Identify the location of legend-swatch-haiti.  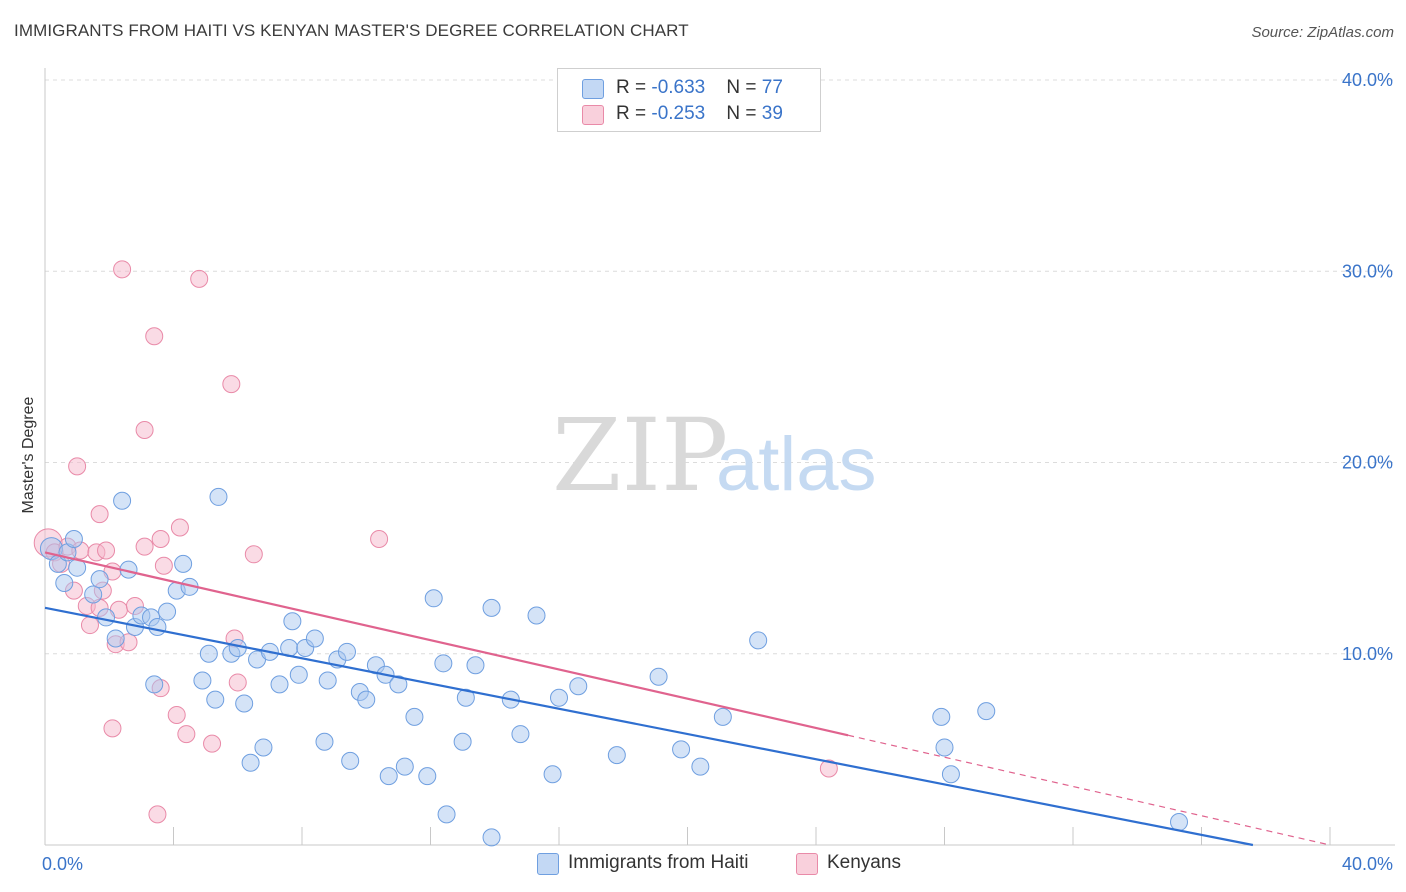
(593, 89).